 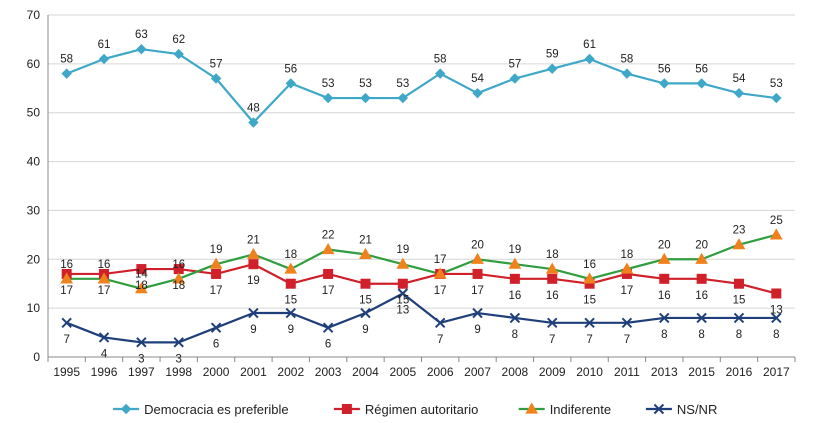 What do you see at coordinates (664, 372) in the screenshot?
I see `x-tick-label: 2013` at bounding box center [664, 372].